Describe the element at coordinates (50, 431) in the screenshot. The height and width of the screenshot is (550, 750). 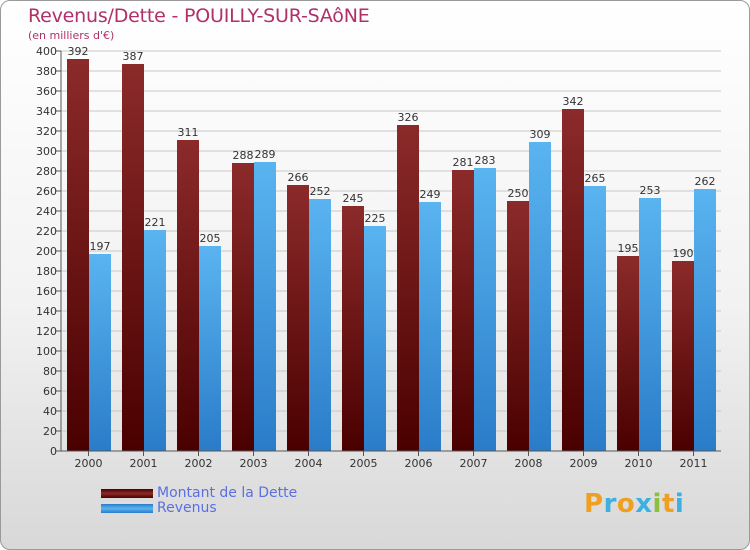
I see `y-tick-label: 20` at that location.